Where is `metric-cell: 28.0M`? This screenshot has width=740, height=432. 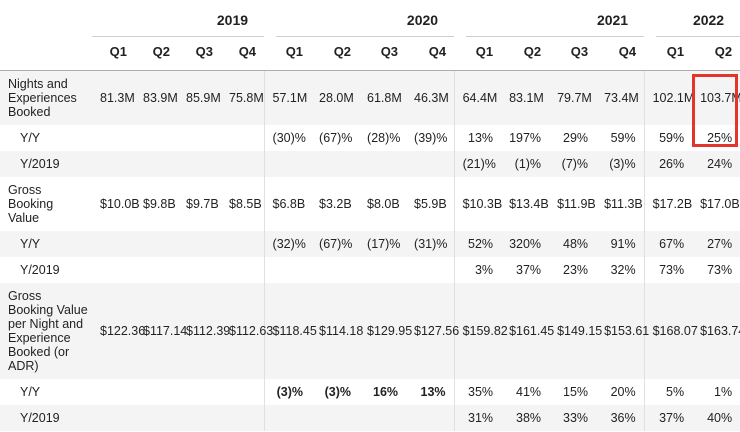
metric-cell: 28.0M is located at coordinates (336, 98).